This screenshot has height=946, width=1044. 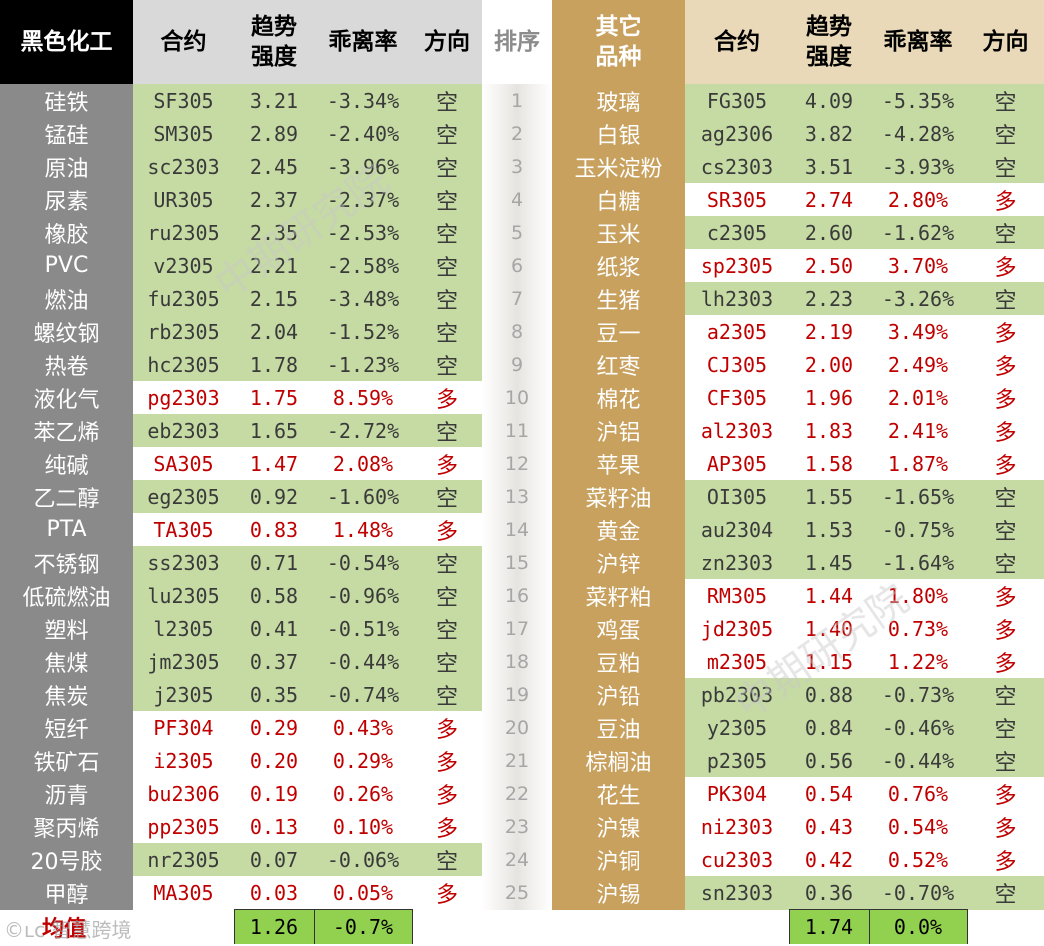 I want to click on table-row: 热卷 hc2305 1.78 -1.23% 空 9 红枣 CJ305 2.00 2.49% 多, so click(x=522, y=364).